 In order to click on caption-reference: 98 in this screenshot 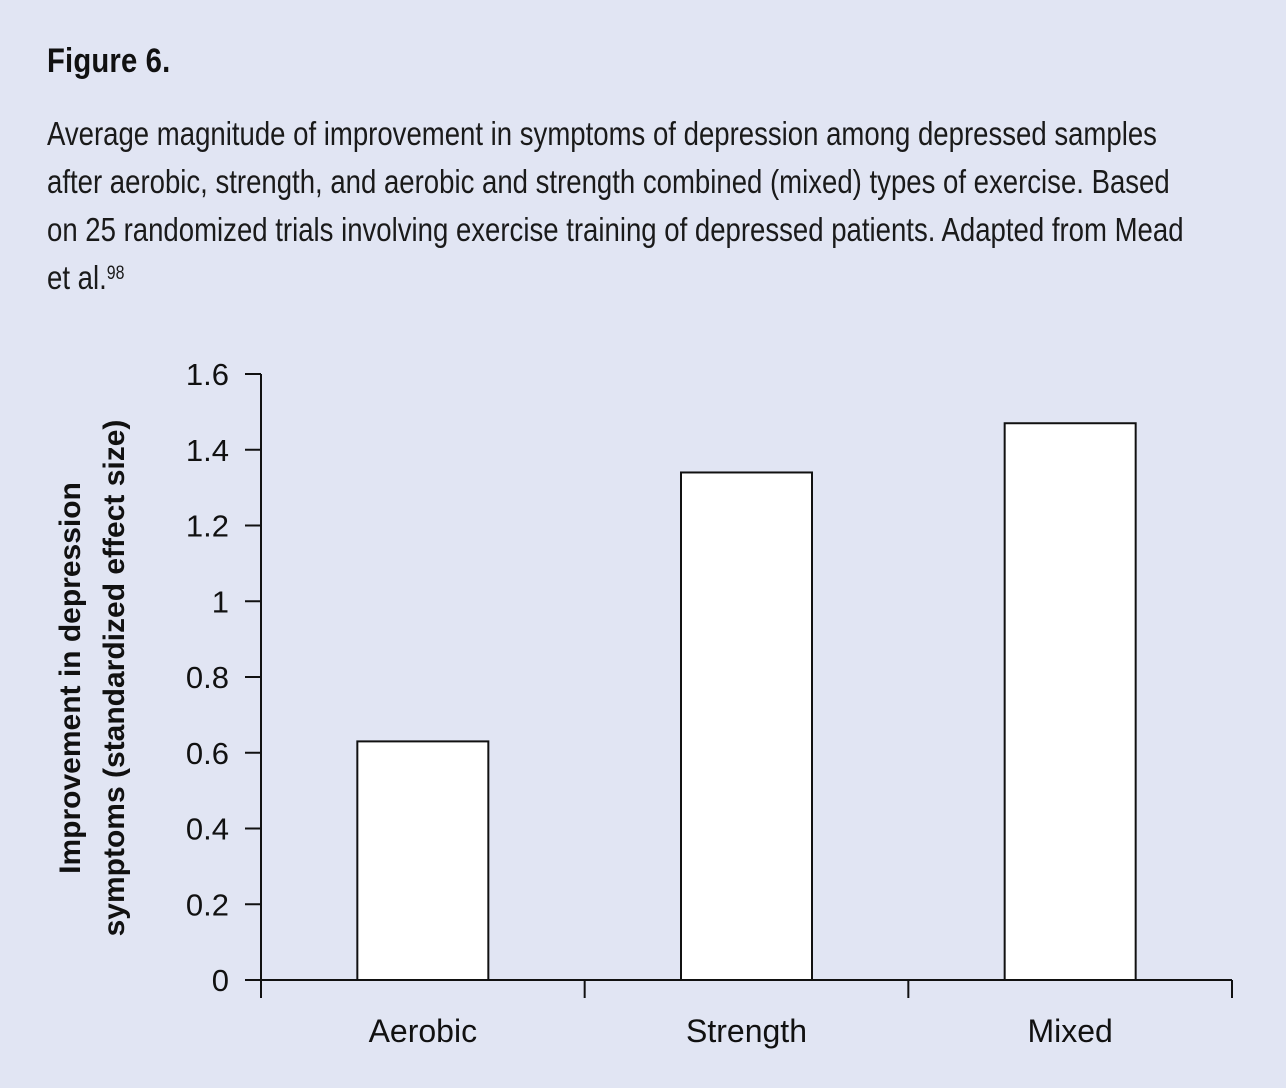, I will do `click(115, 273)`.